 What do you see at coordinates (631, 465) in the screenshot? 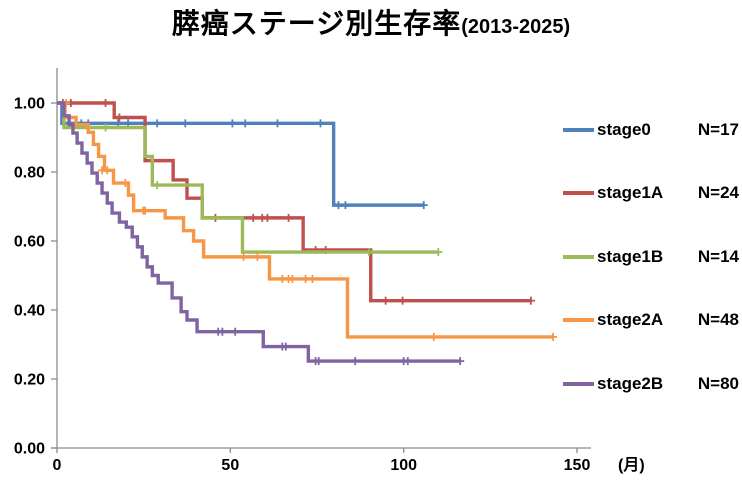
I see `x-axis-unit-label: (月)` at bounding box center [631, 465].